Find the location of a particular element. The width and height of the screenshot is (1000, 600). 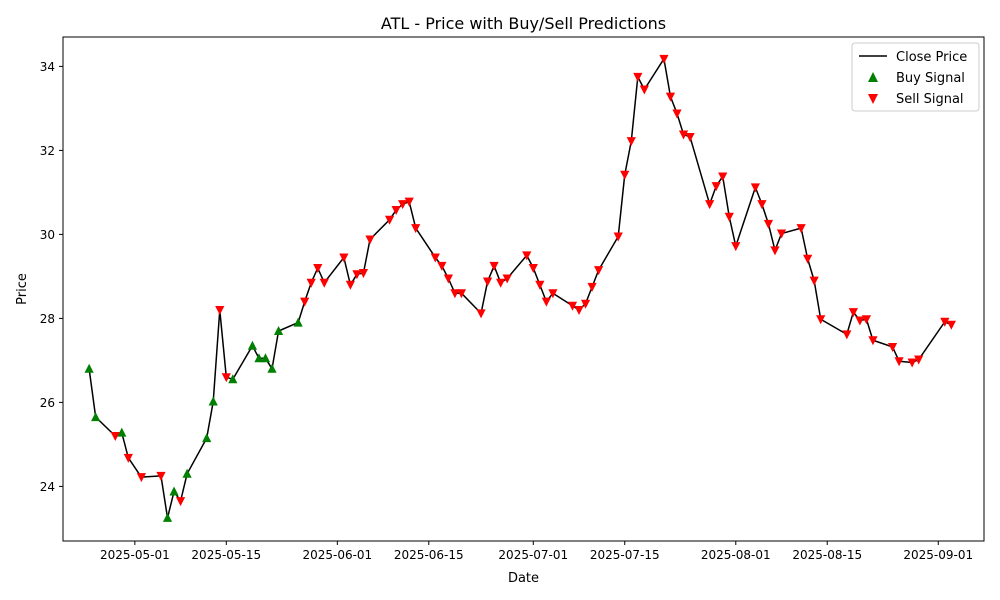

y-tick-label: 32 is located at coordinates (47, 151).